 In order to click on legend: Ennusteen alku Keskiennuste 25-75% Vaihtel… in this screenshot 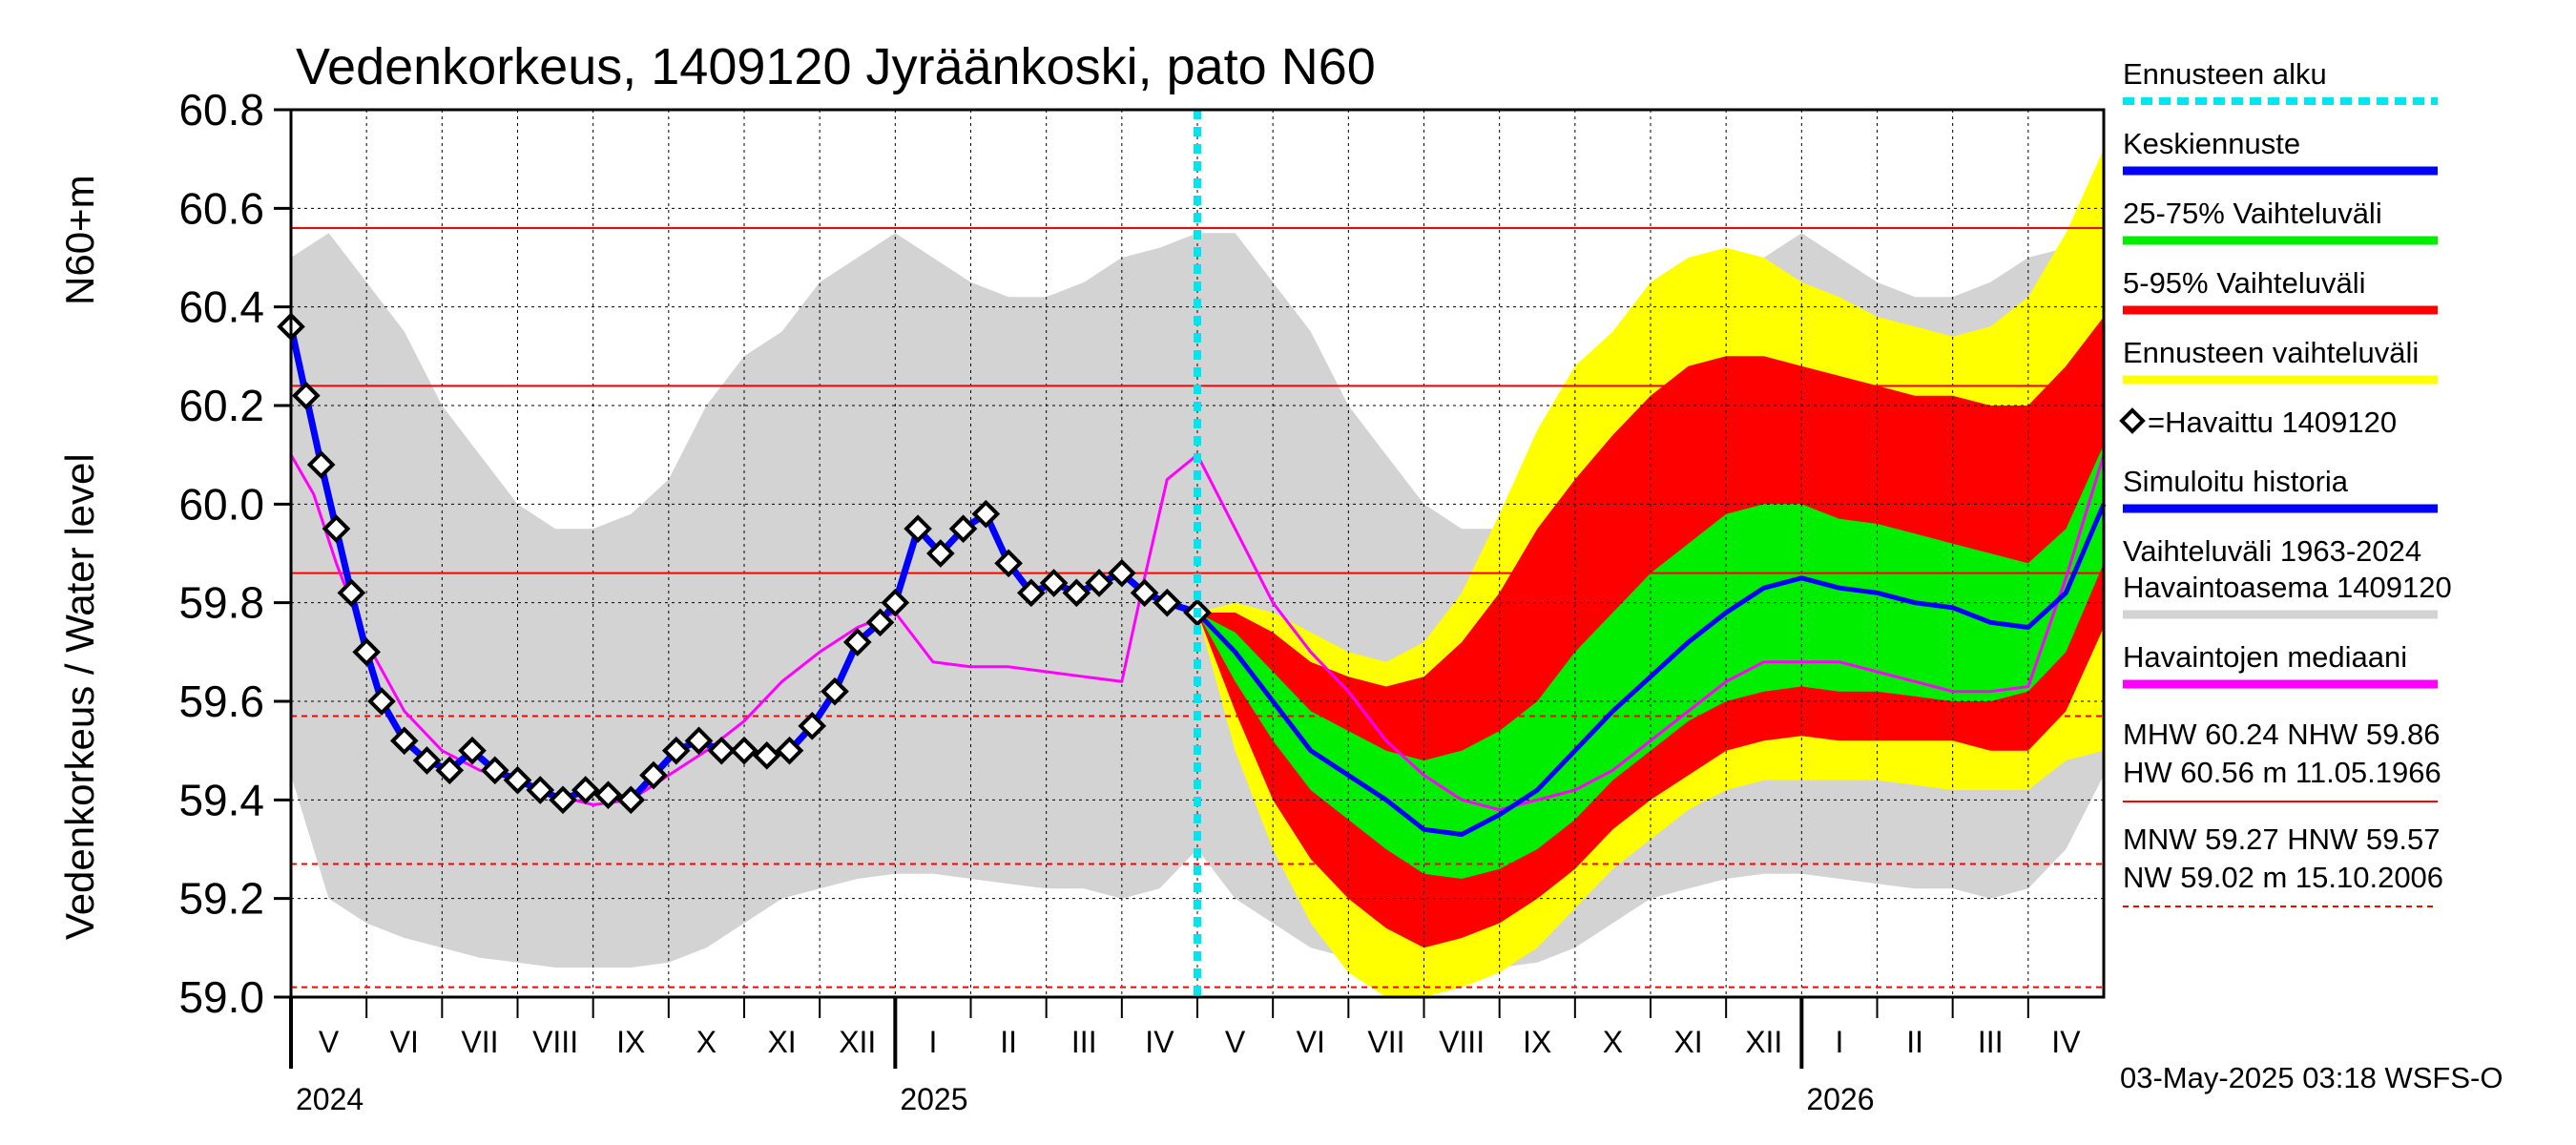, I will do `click(2285, 482)`.